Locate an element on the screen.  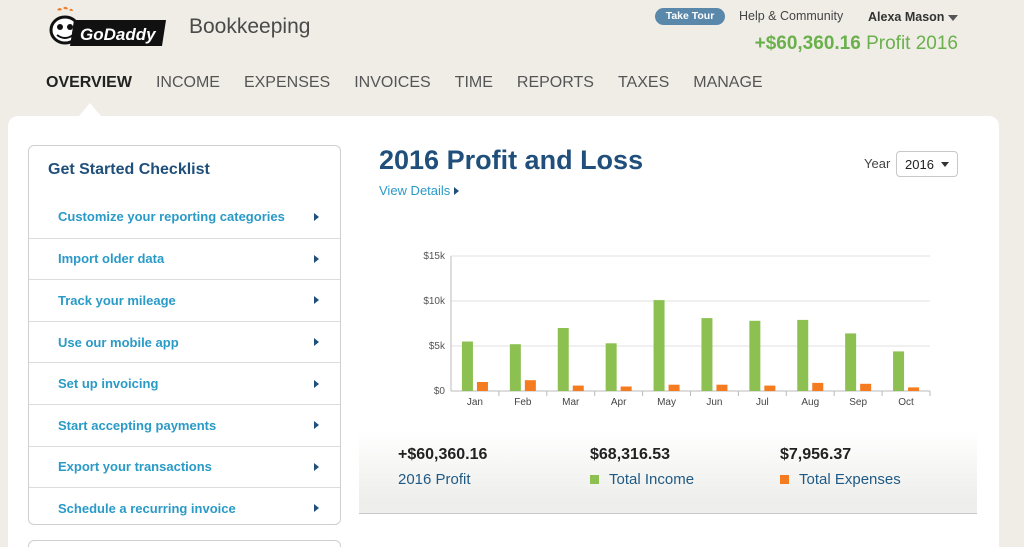
total-income-label: Total Income is located at coordinates (652, 479).